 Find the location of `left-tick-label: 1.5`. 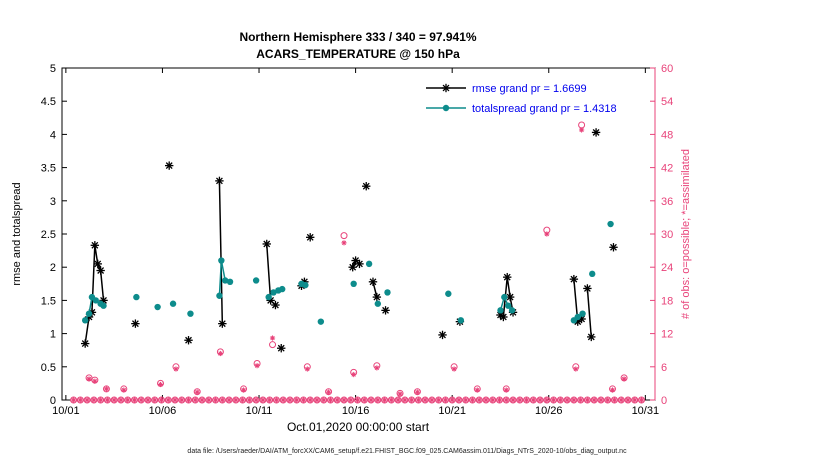

left-tick-label: 1.5 is located at coordinates (48, 301).